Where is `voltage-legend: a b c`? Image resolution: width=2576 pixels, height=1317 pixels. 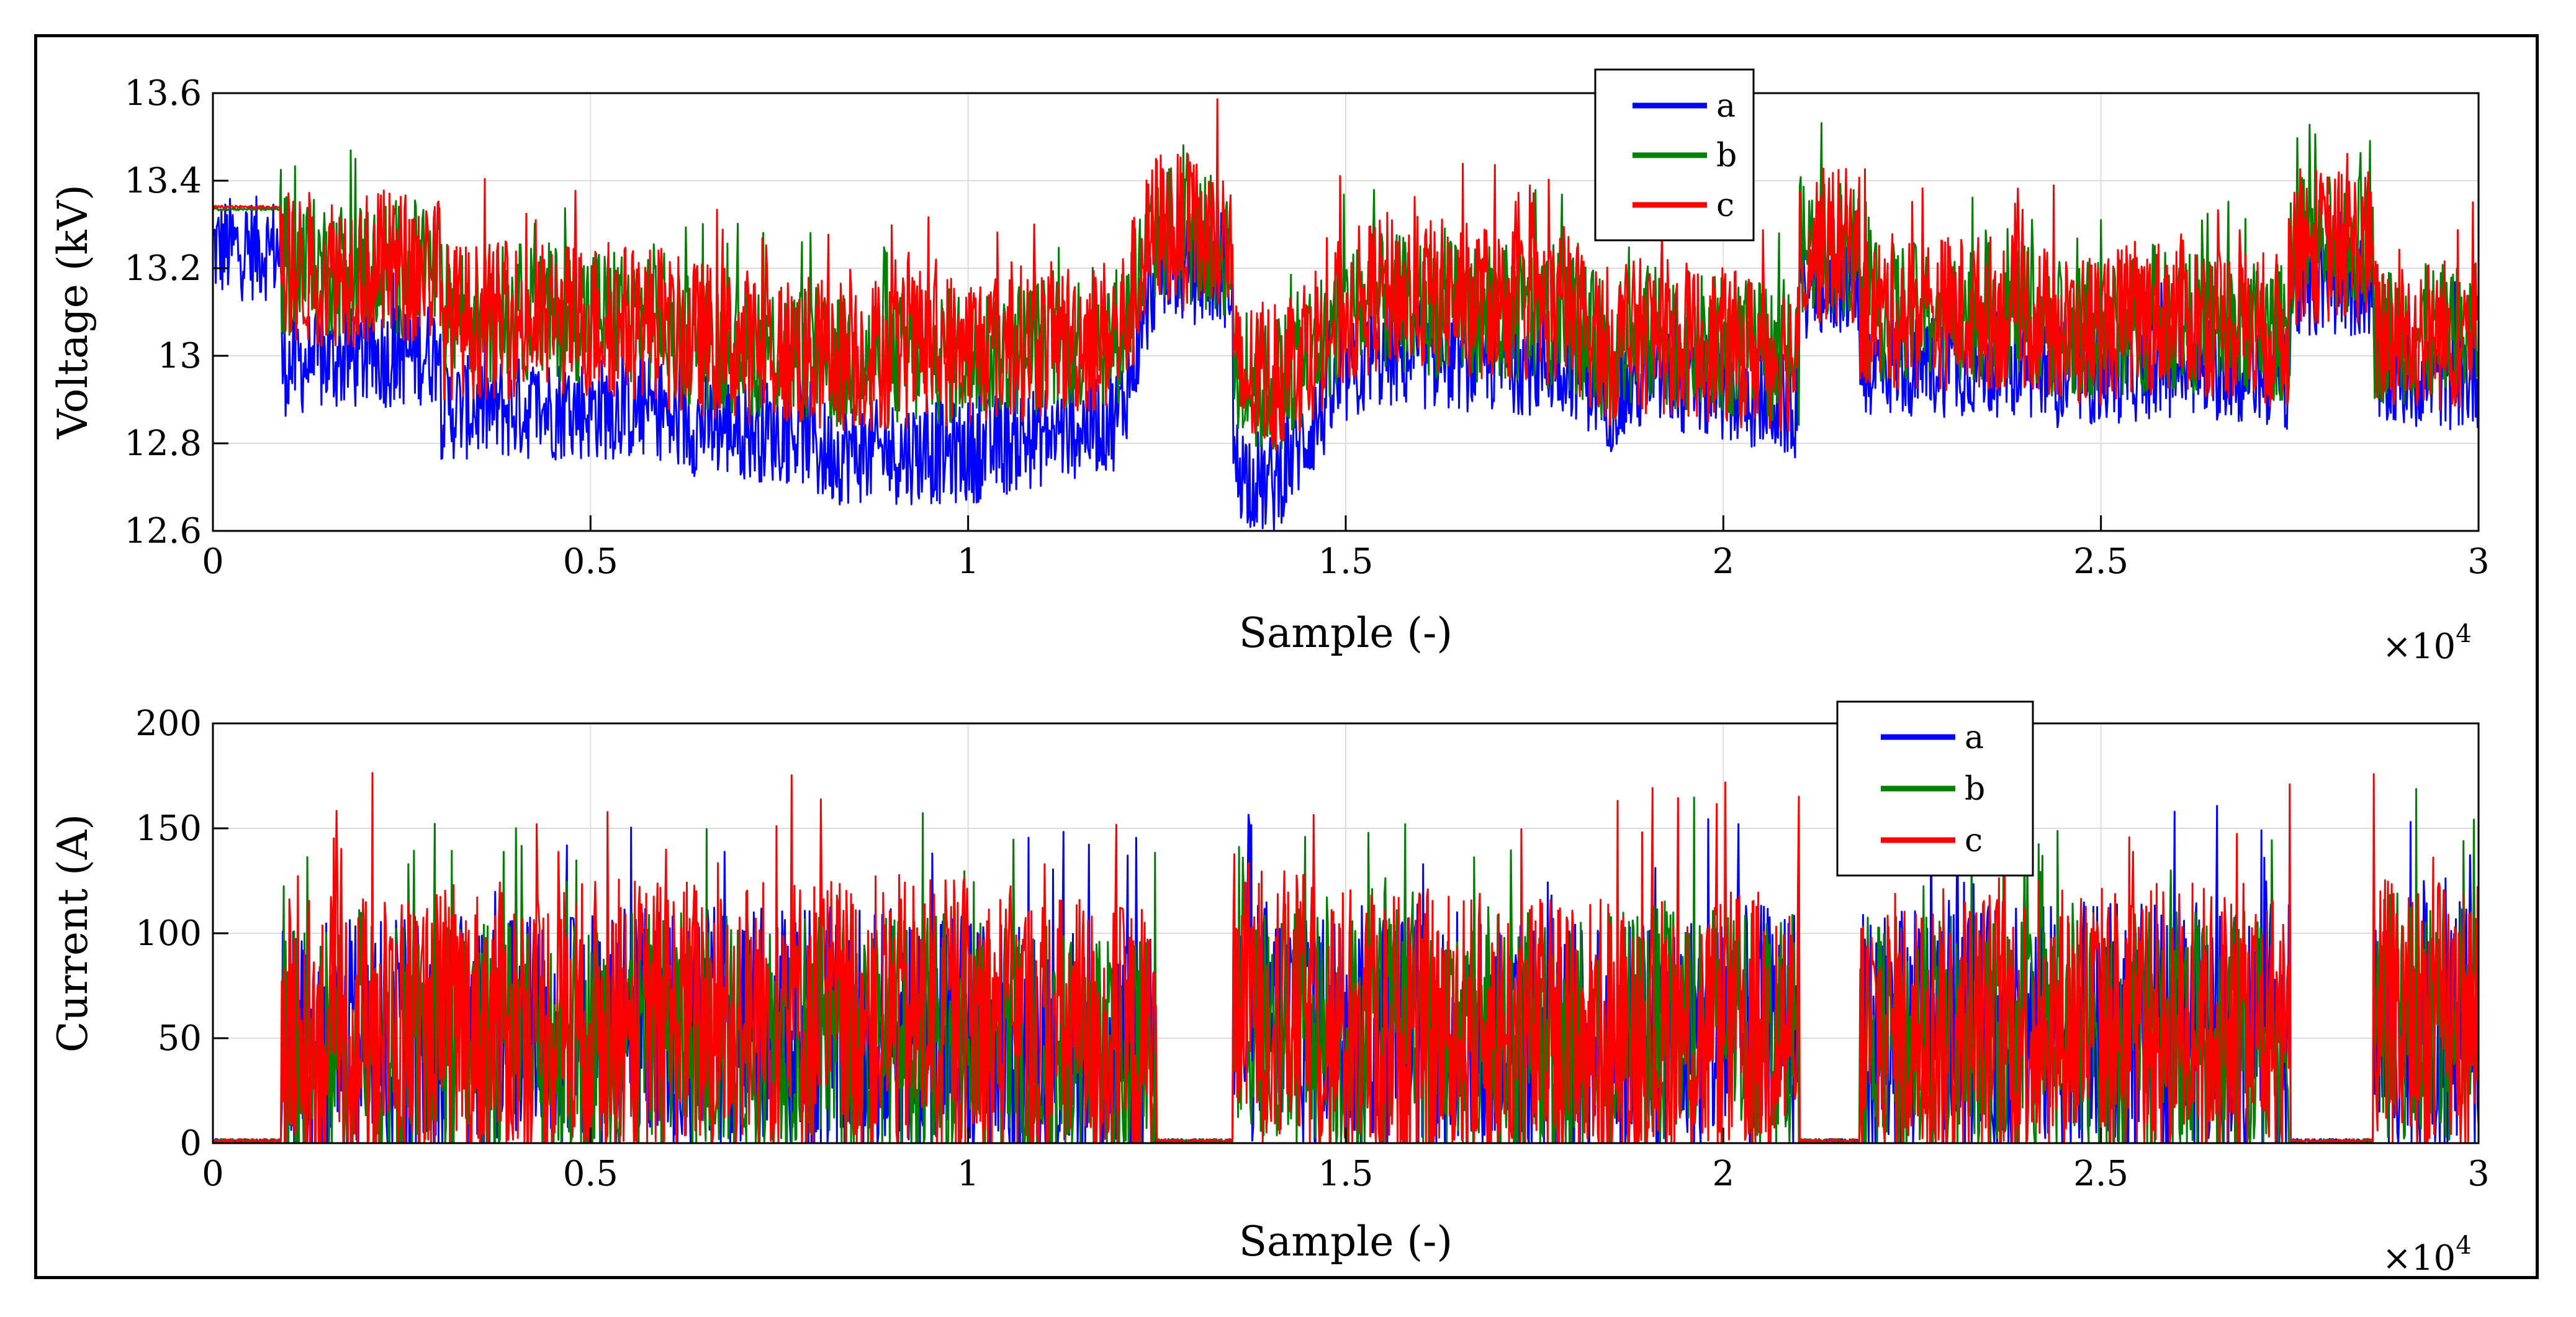 voltage-legend: a b c is located at coordinates (1674, 155).